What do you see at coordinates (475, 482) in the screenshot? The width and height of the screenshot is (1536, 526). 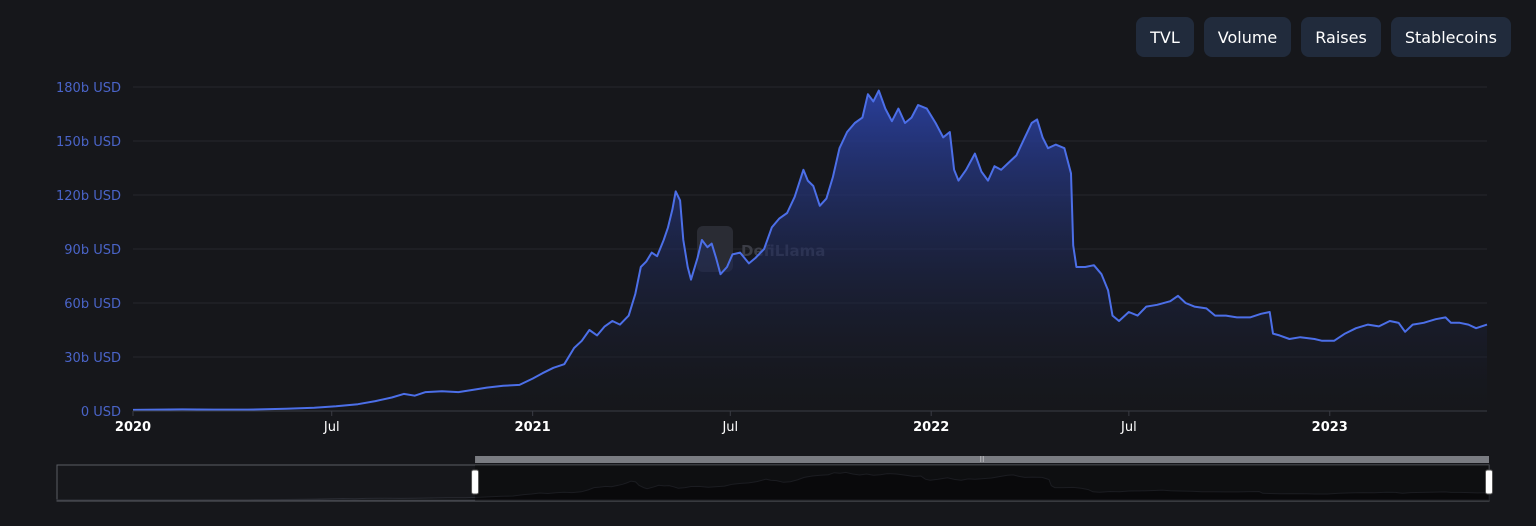 I see `slider-handle-left` at bounding box center [475, 482].